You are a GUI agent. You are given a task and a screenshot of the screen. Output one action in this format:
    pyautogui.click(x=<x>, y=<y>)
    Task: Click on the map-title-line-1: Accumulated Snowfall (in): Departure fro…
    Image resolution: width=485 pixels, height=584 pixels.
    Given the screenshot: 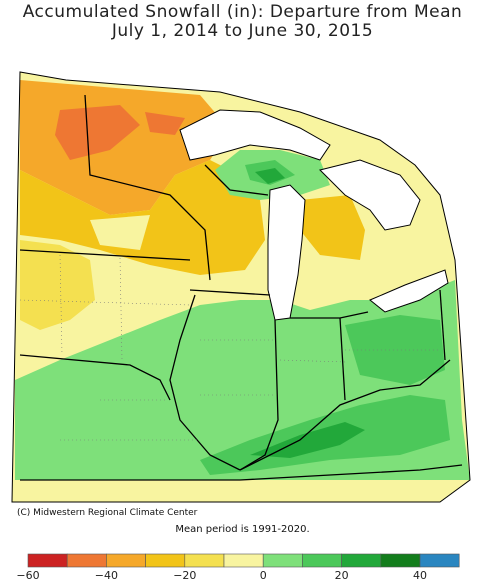 What is the action you would take?
    pyautogui.click(x=242, y=12)
    